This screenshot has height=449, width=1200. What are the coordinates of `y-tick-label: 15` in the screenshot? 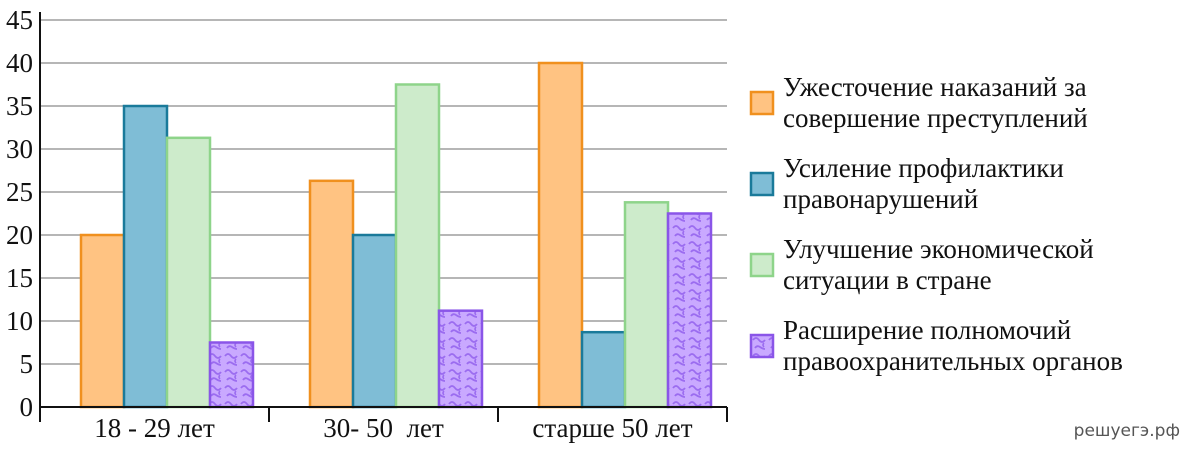 It's located at (19, 278).